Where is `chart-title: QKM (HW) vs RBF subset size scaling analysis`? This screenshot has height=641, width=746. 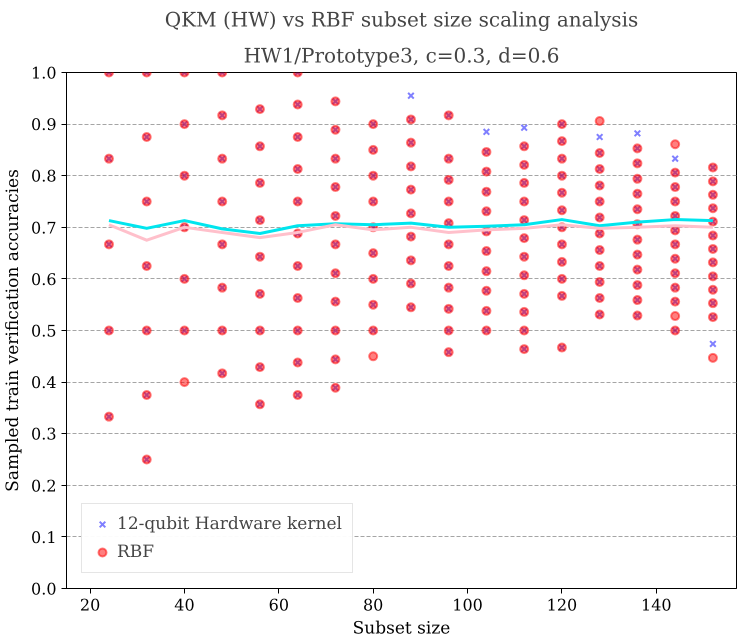
chart-title: QKM (HW) vs RBF subset size scaling analysis is located at coordinates (401, 20).